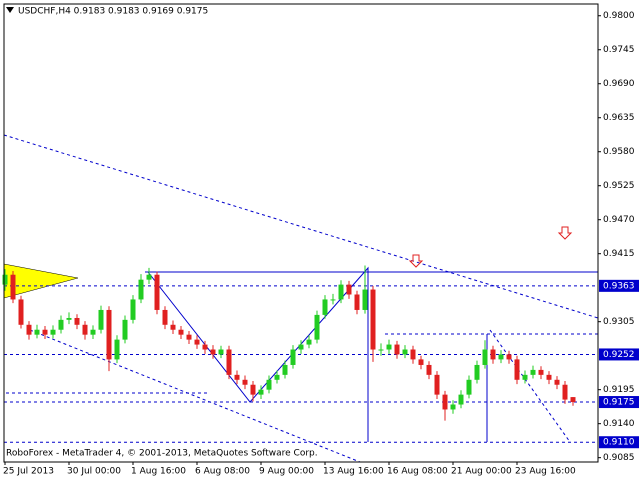 This screenshot has width=640, height=484. I want to click on y-tick-label: 0.9470, so click(619, 220).